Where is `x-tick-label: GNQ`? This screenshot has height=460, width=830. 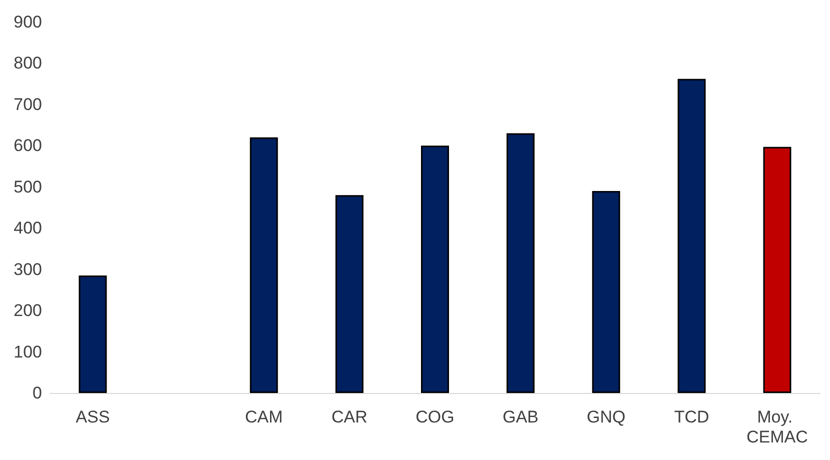
x-tick-label: GNQ is located at coordinates (606, 417).